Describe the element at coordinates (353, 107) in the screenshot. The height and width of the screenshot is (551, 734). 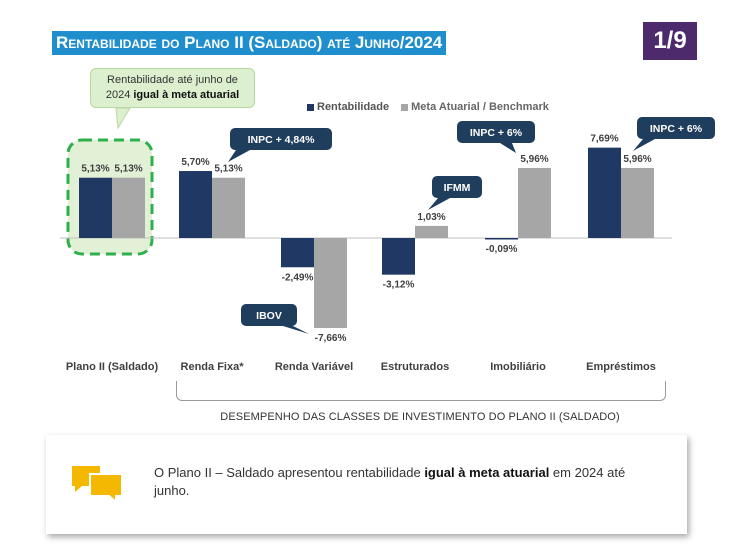
I see `legend-label-rentabilidade: Rentabilidade` at that location.